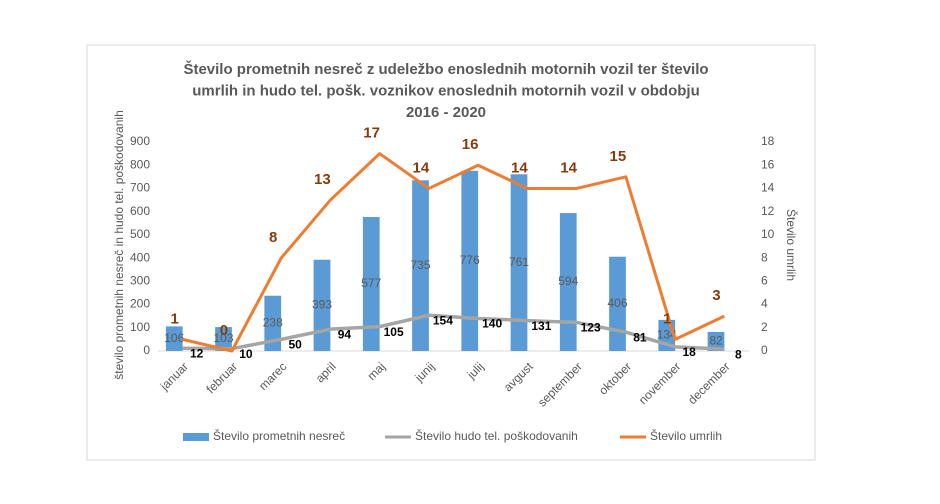 This screenshot has height=504, width=940. I want to click on y2-tick-label: 14, so click(768, 188).